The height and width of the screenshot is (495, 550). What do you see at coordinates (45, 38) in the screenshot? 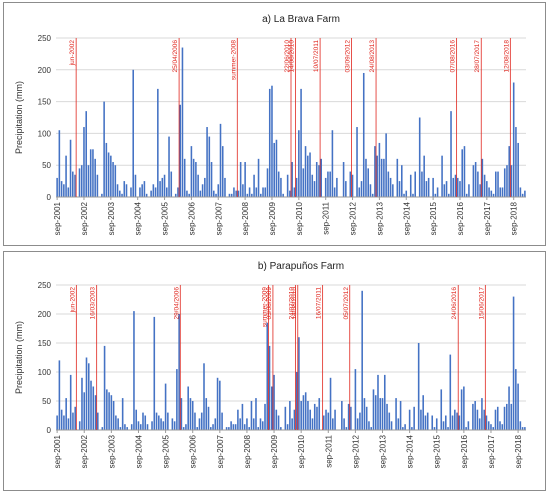
I see `y-tick-label: 250` at bounding box center [45, 38].